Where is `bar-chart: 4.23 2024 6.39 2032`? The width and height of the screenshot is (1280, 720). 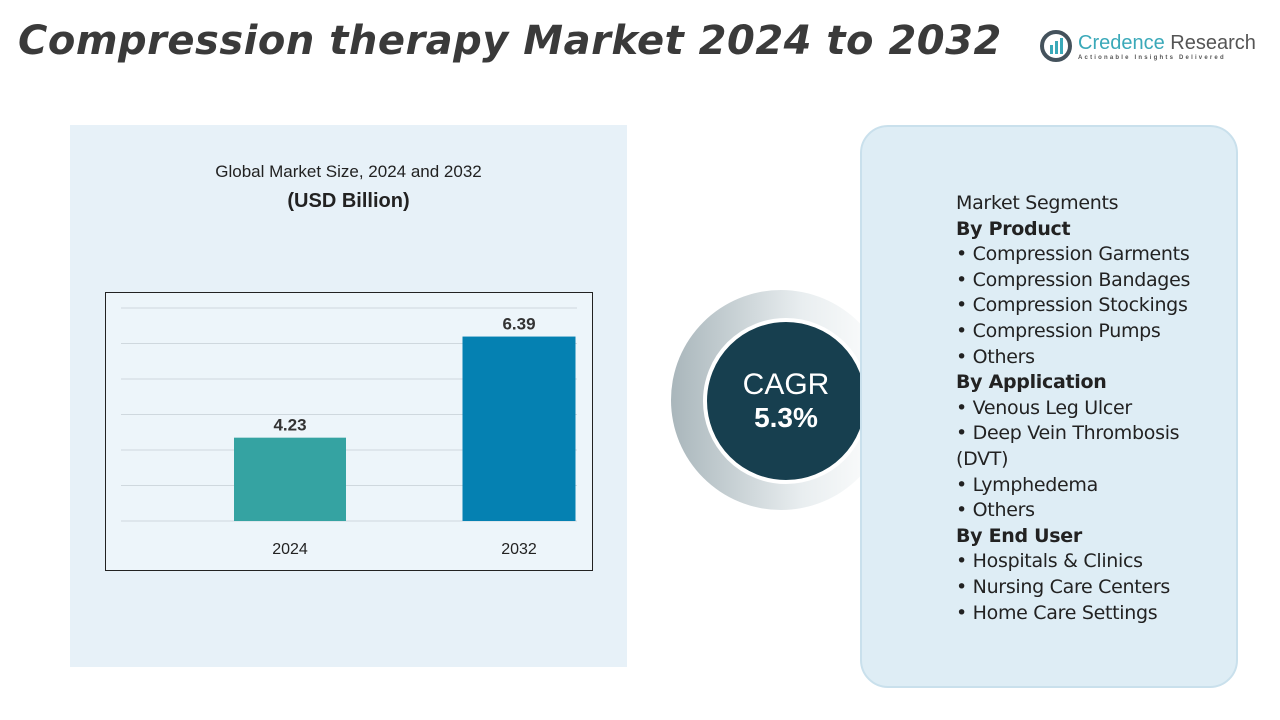 bar-chart: 4.23 2024 6.39 2032 is located at coordinates (349, 432).